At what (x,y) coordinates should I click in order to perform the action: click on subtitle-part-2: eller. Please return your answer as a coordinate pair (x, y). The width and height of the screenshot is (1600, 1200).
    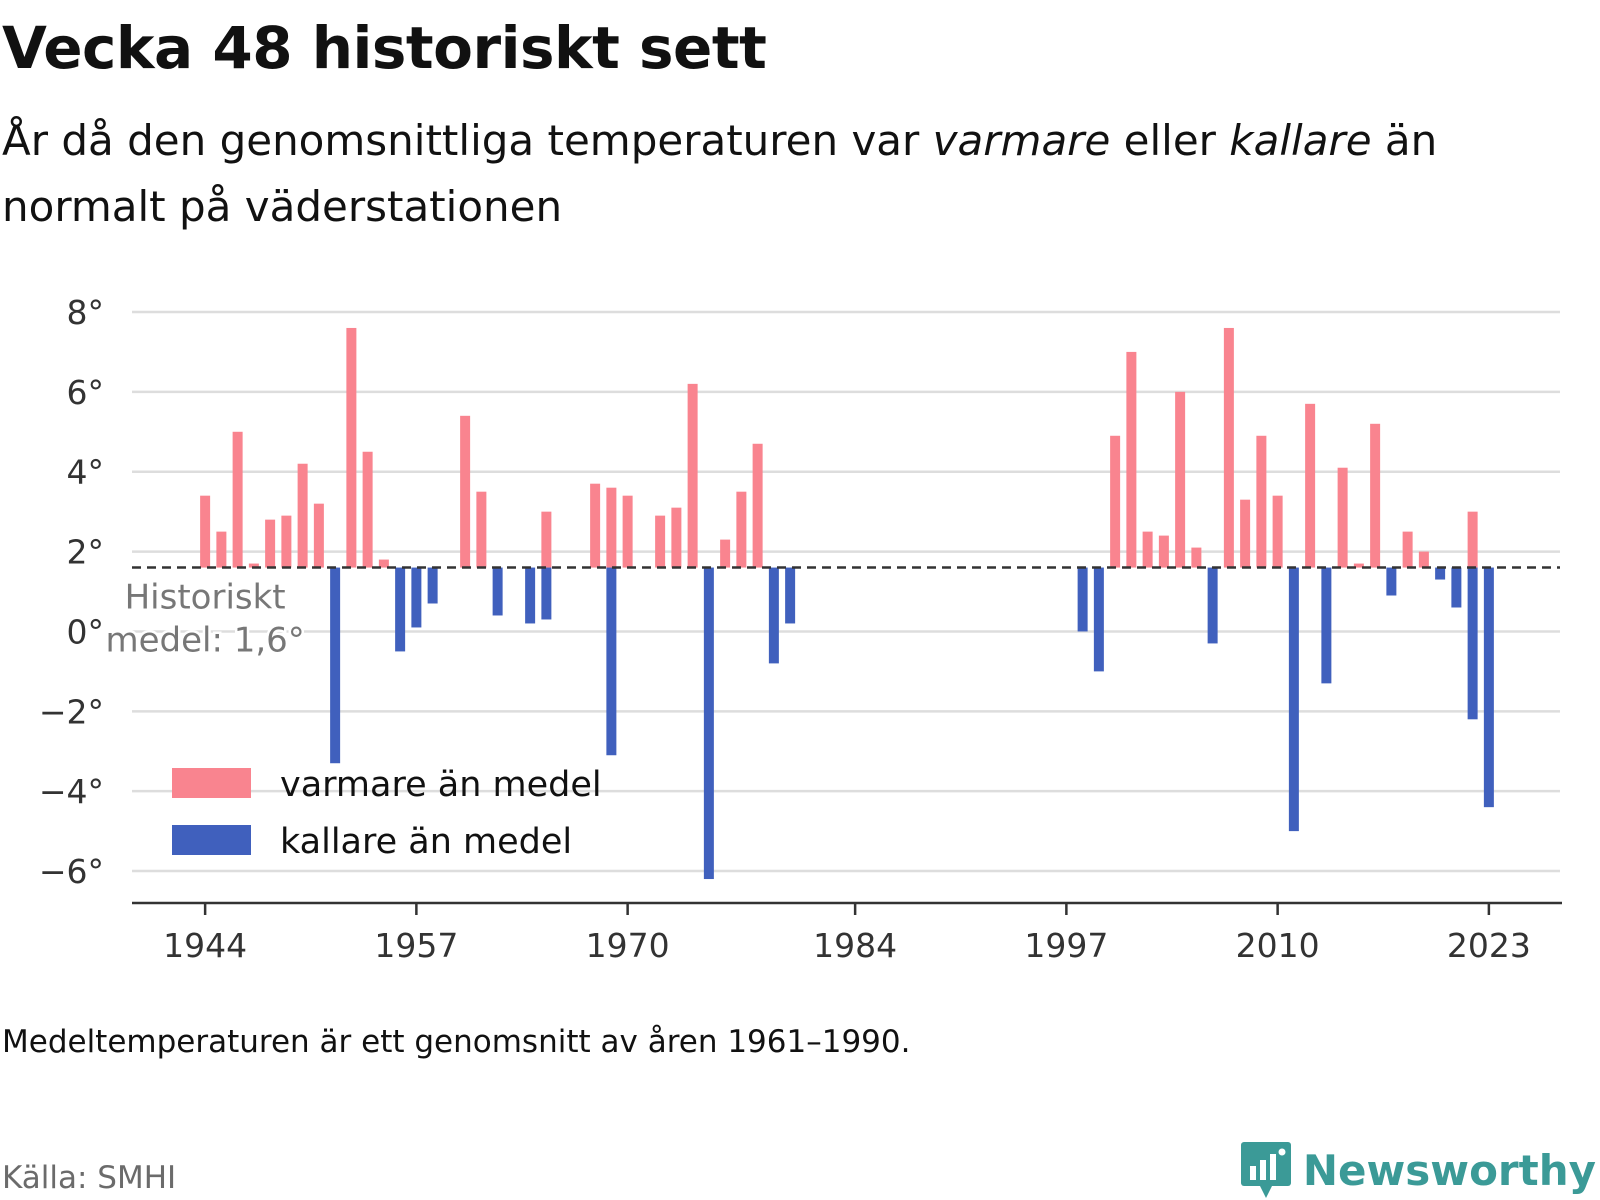
    Looking at the image, I should click on (1170, 140).